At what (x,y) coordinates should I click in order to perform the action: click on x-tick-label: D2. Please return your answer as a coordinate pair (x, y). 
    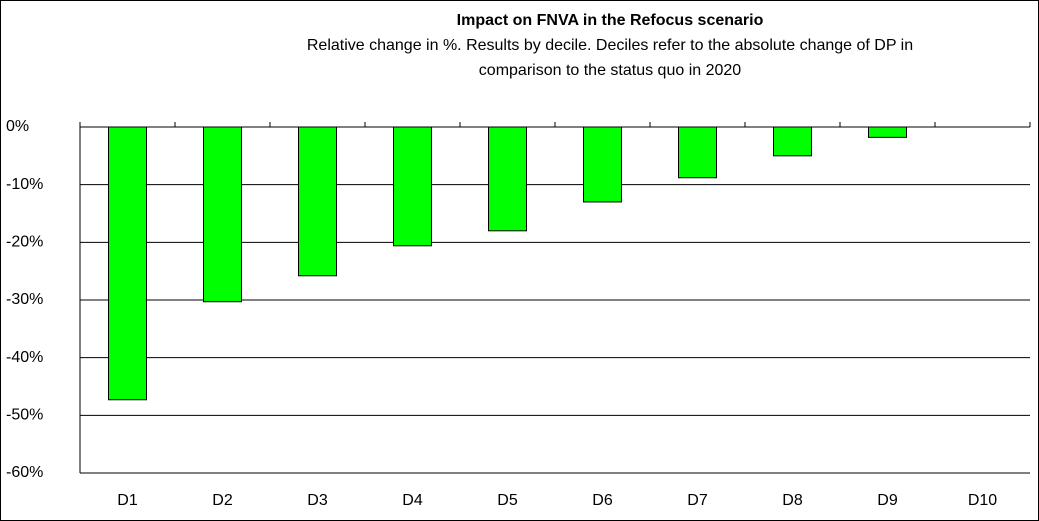
    Looking at the image, I should click on (222, 500).